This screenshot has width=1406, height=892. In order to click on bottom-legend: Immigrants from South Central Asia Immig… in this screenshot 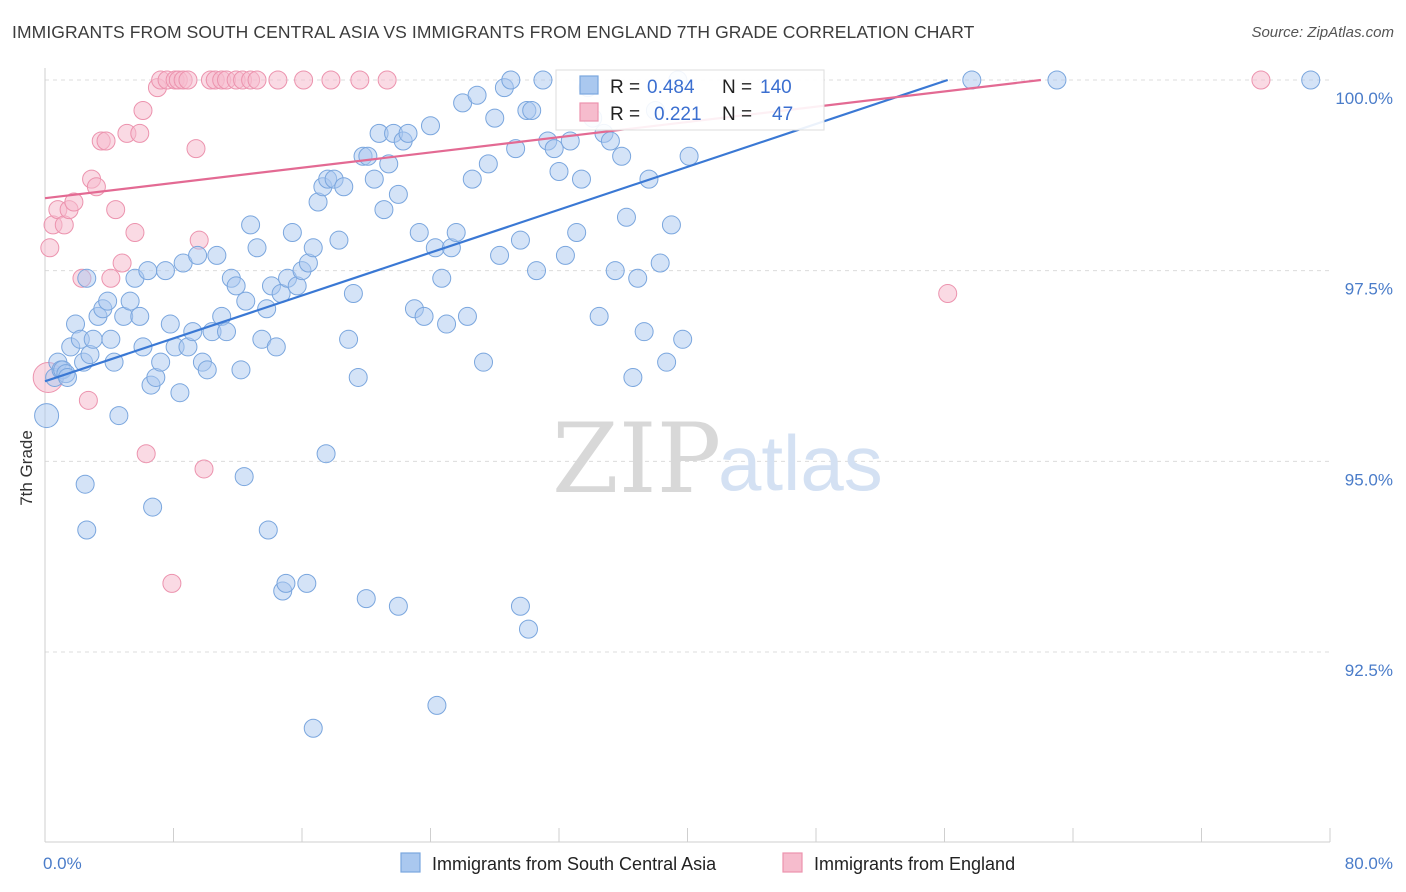, I will do `click(707, 863)`.